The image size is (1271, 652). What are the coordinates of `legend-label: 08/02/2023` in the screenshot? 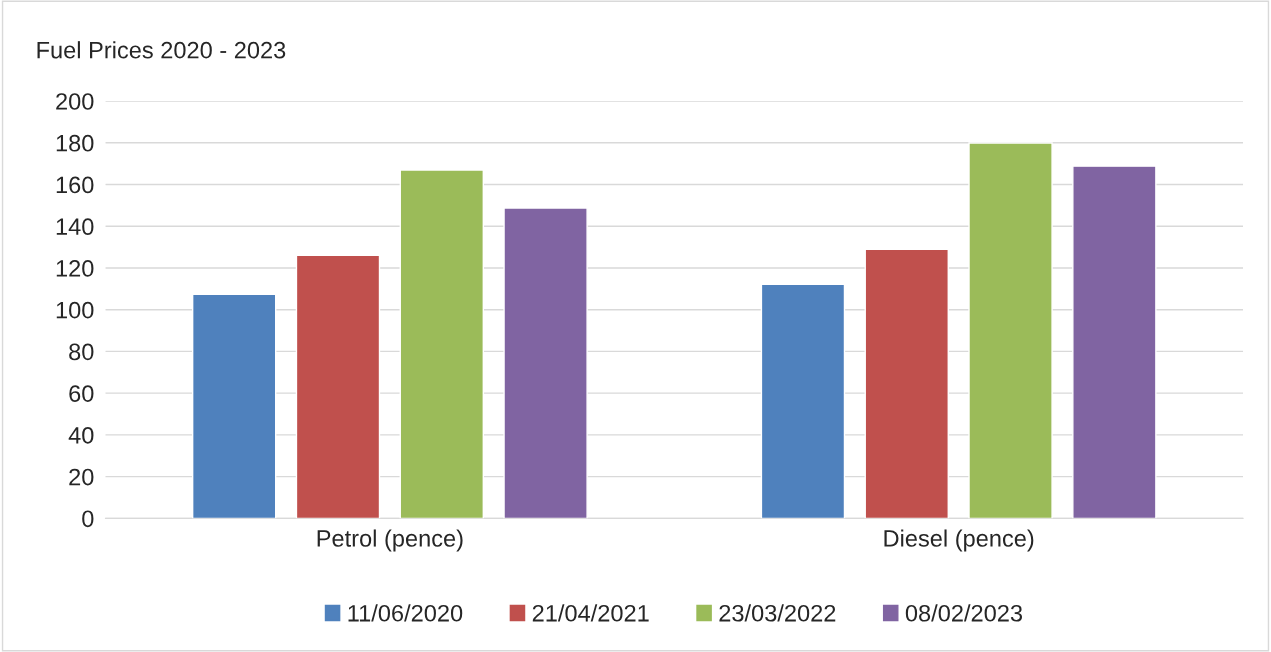 It's located at (964, 613).